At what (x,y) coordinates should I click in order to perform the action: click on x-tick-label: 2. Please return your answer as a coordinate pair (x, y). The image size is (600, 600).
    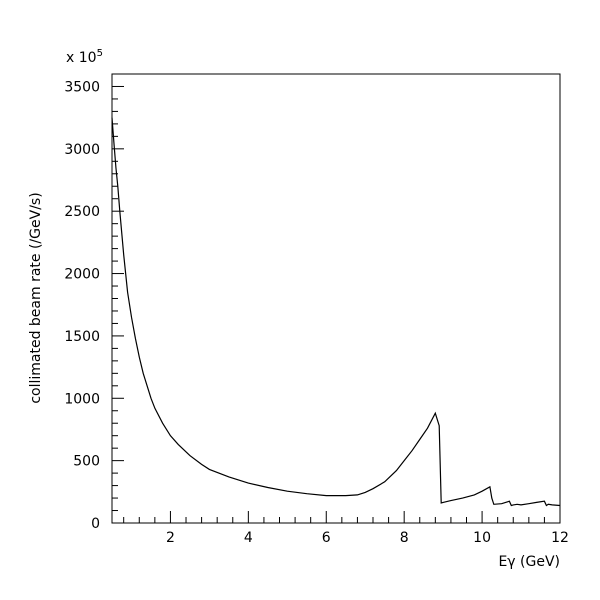
    Looking at the image, I should click on (170, 538).